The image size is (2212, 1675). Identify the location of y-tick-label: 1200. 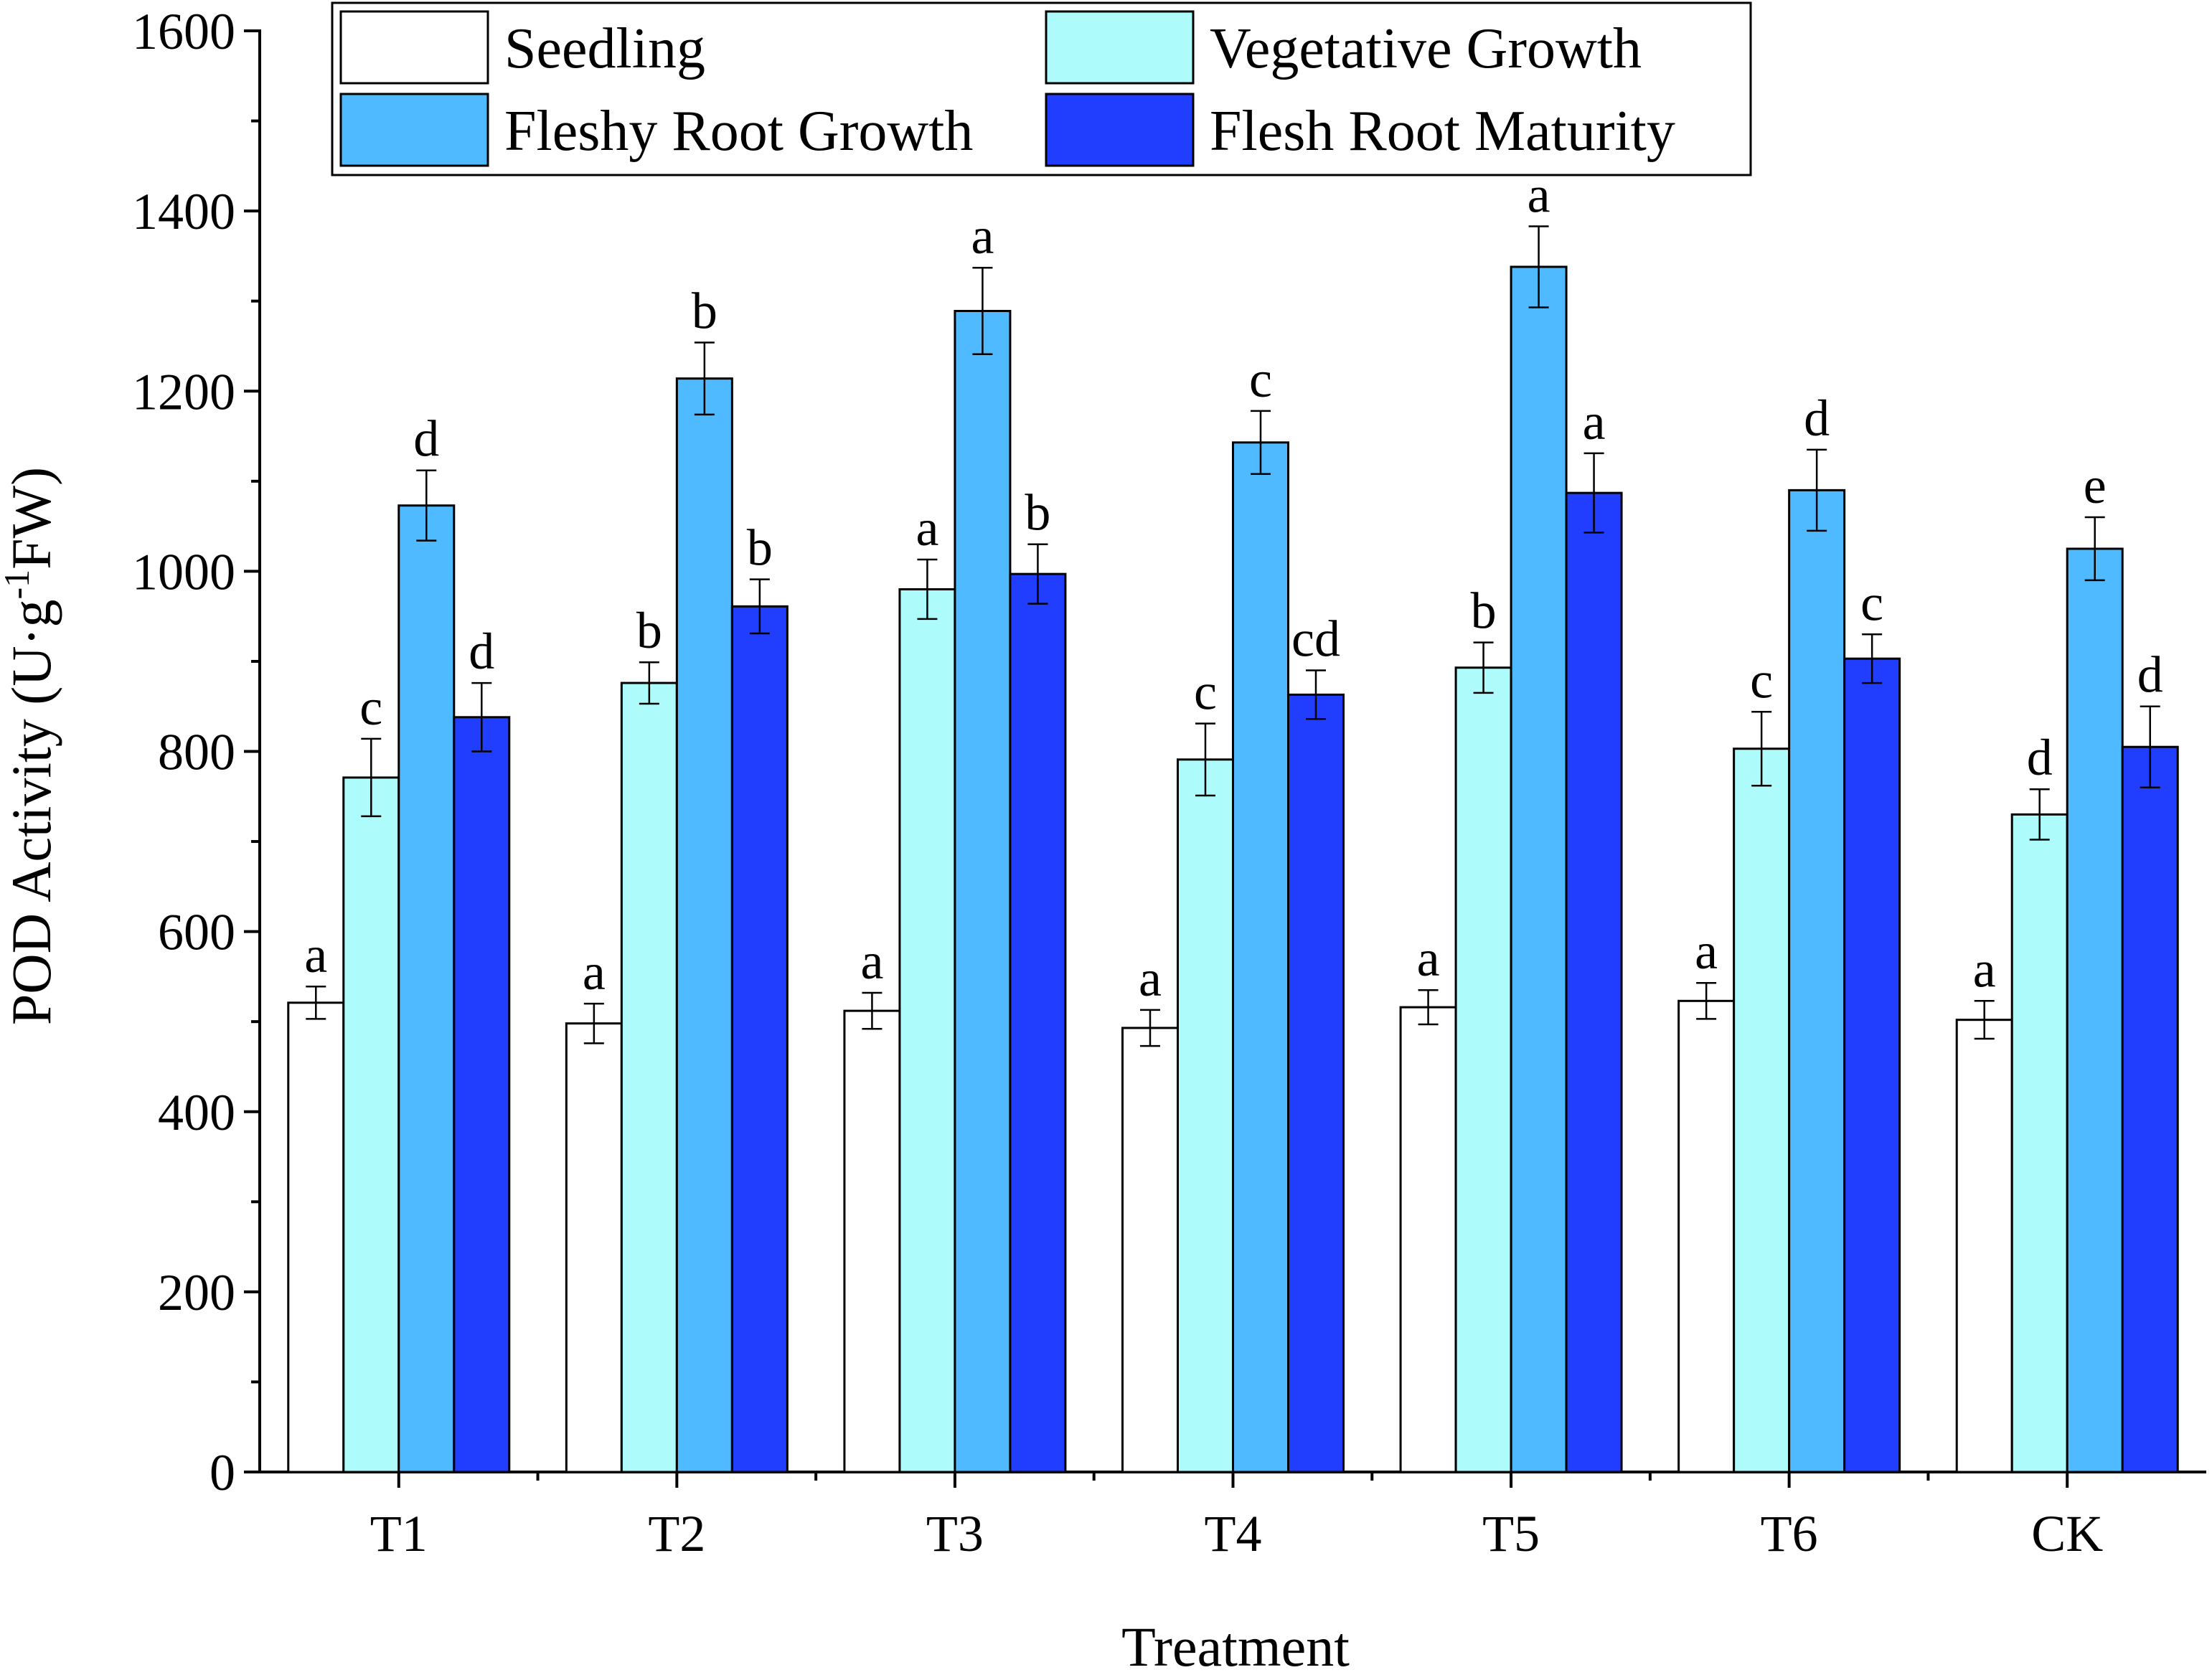
(184, 391).